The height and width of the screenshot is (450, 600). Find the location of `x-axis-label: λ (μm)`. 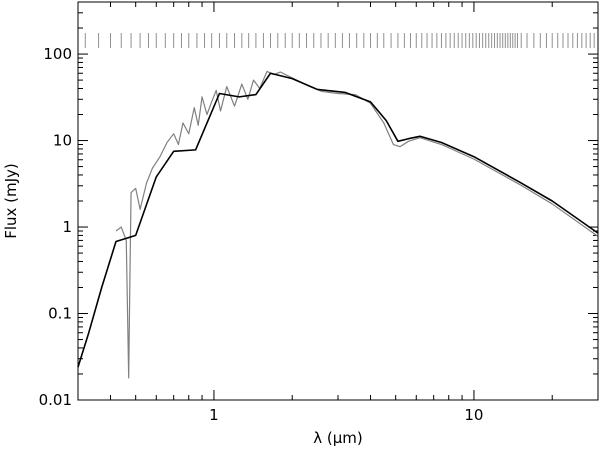

x-axis-label: λ (μm) is located at coordinates (338, 438).